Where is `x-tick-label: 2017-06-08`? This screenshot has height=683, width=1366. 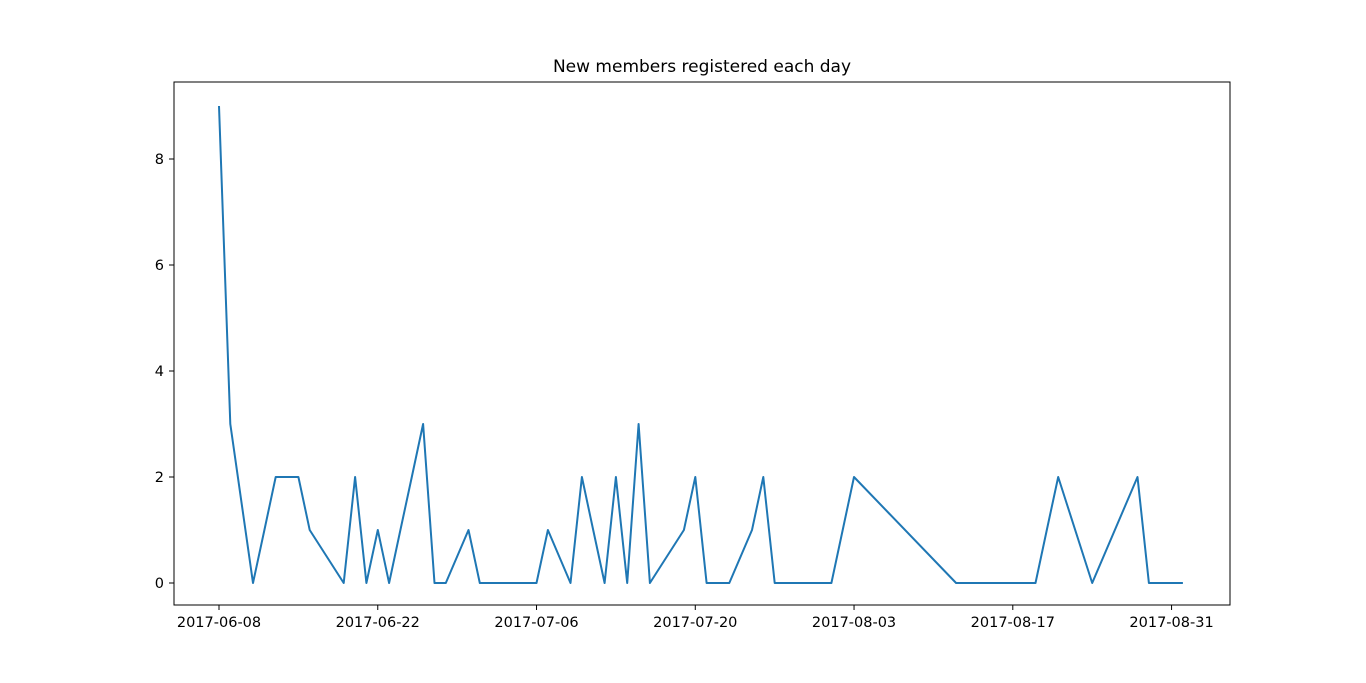 x-tick-label: 2017-06-08 is located at coordinates (219, 623).